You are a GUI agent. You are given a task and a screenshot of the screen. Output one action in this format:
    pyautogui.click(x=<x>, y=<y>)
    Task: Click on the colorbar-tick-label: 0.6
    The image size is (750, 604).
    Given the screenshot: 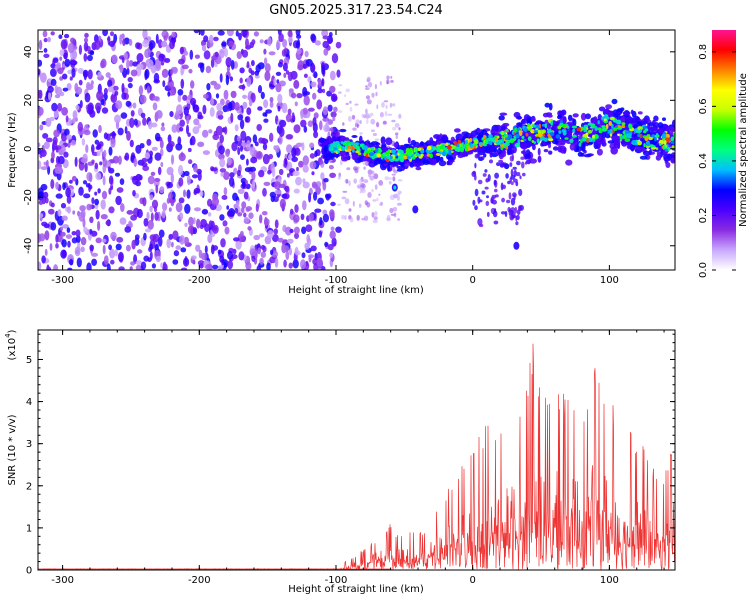 What is the action you would take?
    pyautogui.click(x=703, y=106)
    